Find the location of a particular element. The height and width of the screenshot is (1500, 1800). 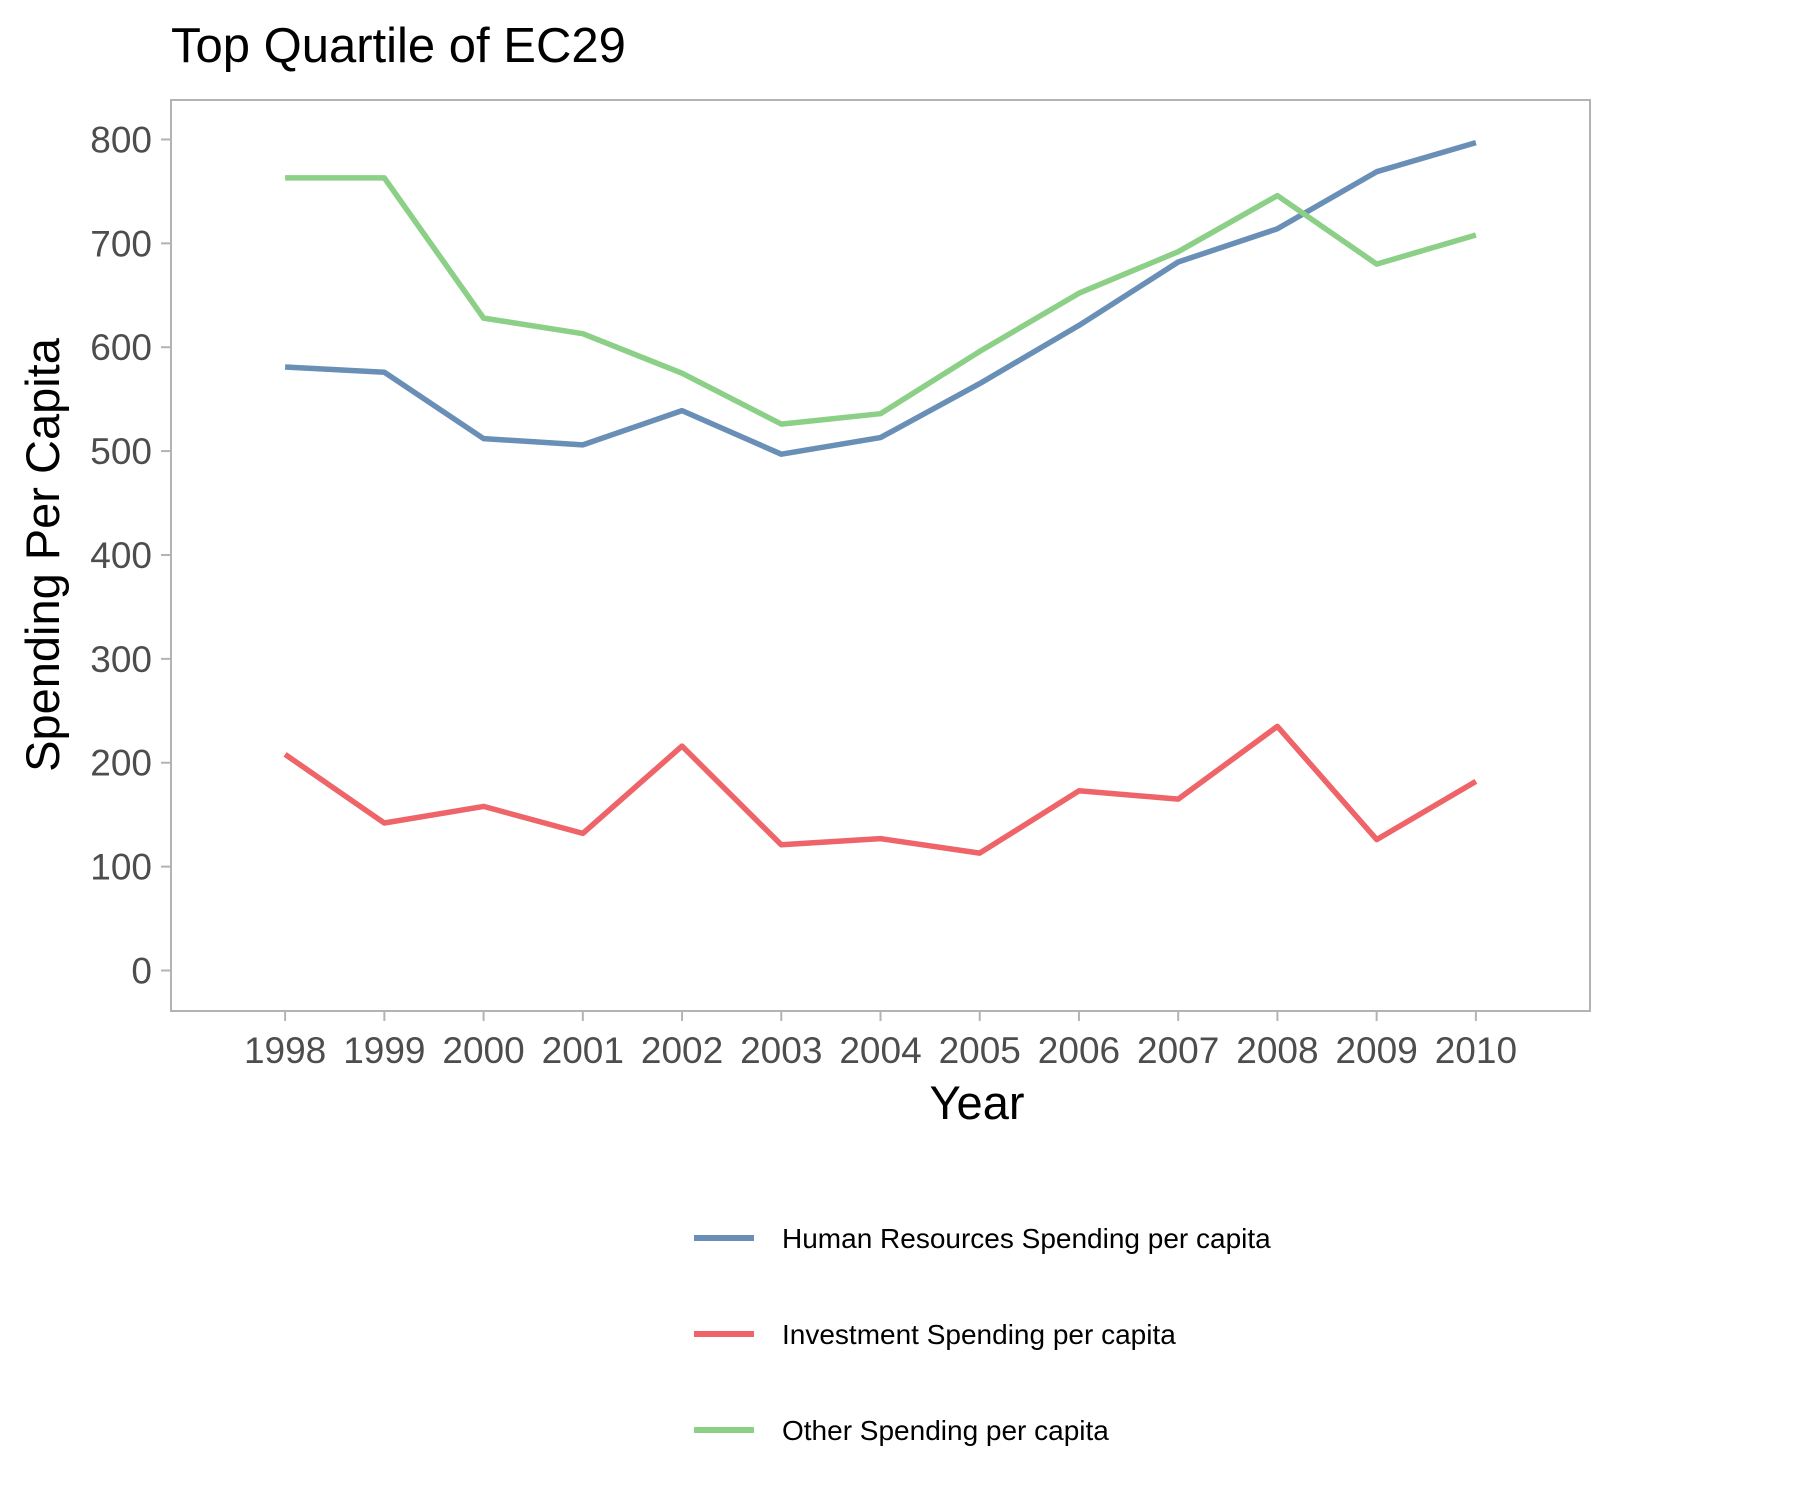

y-axis: 0 100 200 300 400 500 600 700 800 is located at coordinates (130, 555).